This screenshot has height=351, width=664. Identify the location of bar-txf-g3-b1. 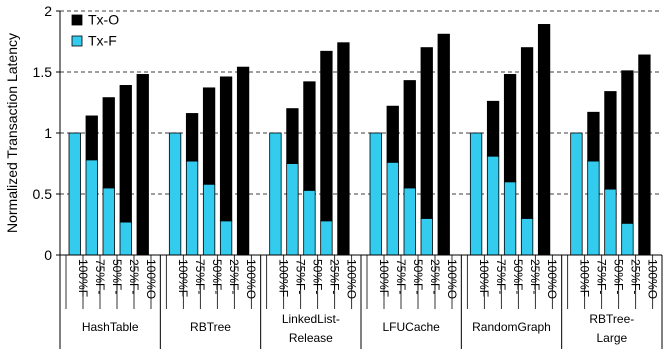
(392, 208).